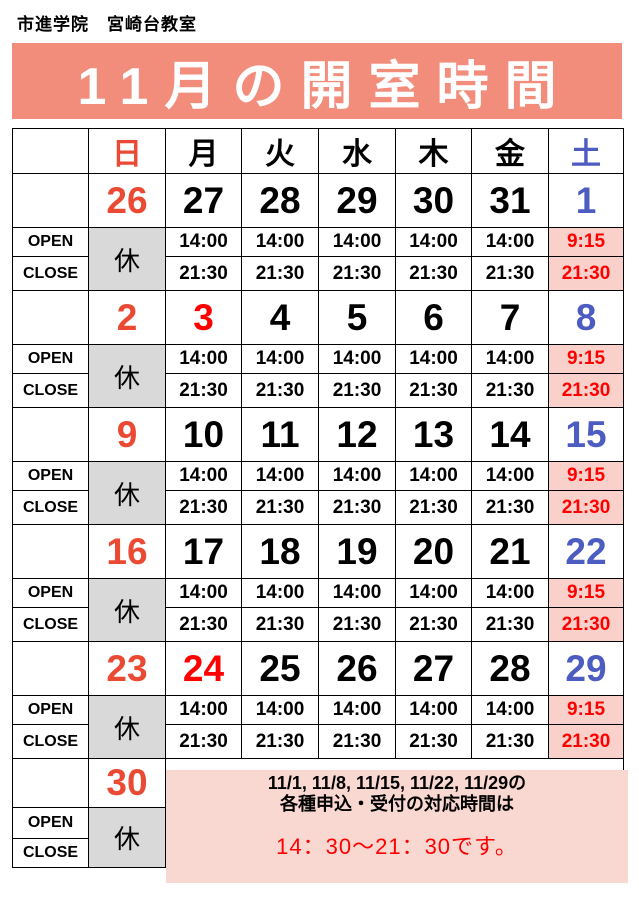 The width and height of the screenshot is (639, 905). Describe the element at coordinates (280, 551) in the screenshot. I see `date-cell: 18` at that location.